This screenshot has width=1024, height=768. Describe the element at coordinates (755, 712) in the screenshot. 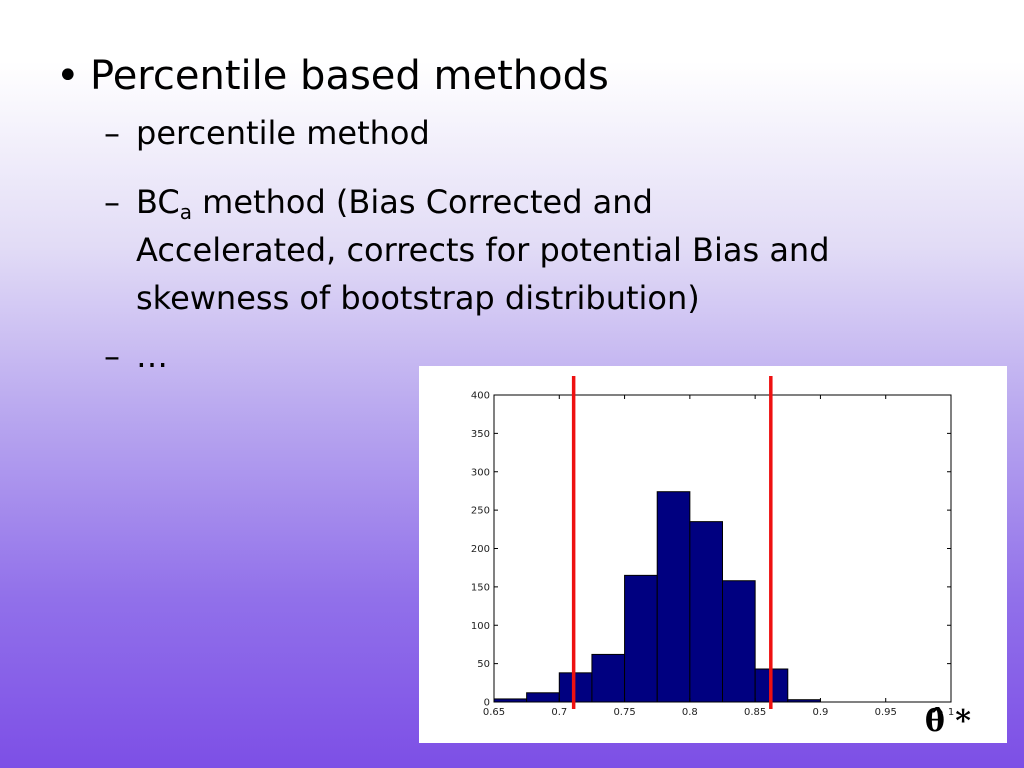

I see `x-tick-label: 0.85` at that location.